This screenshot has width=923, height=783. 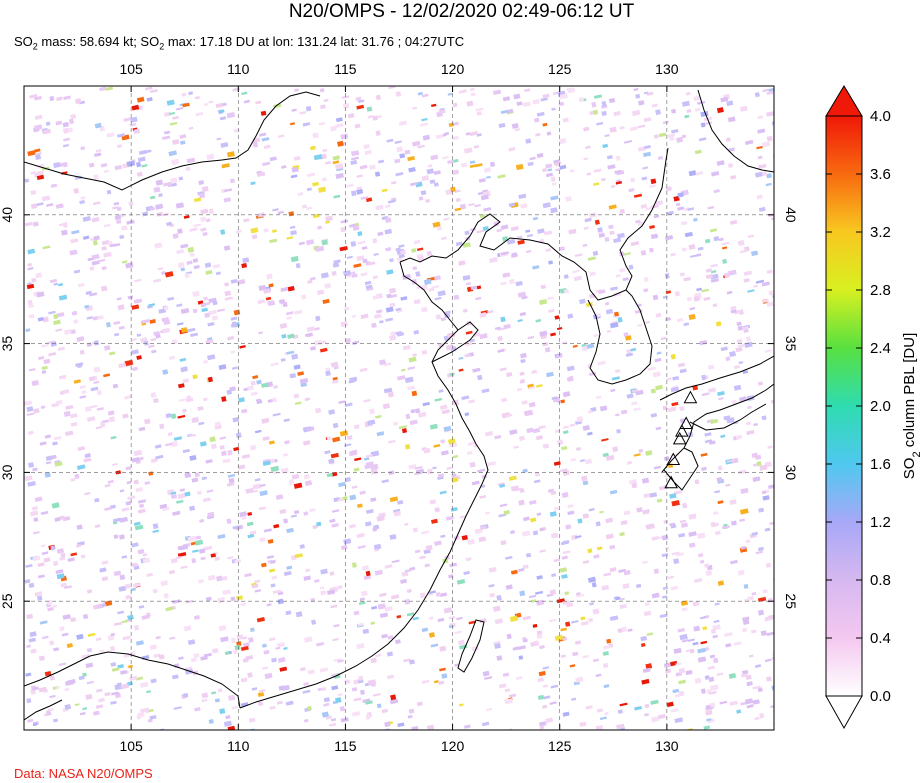 What do you see at coordinates (453, 69) in the screenshot?
I see `lon-tick-label-top: 120` at bounding box center [453, 69].